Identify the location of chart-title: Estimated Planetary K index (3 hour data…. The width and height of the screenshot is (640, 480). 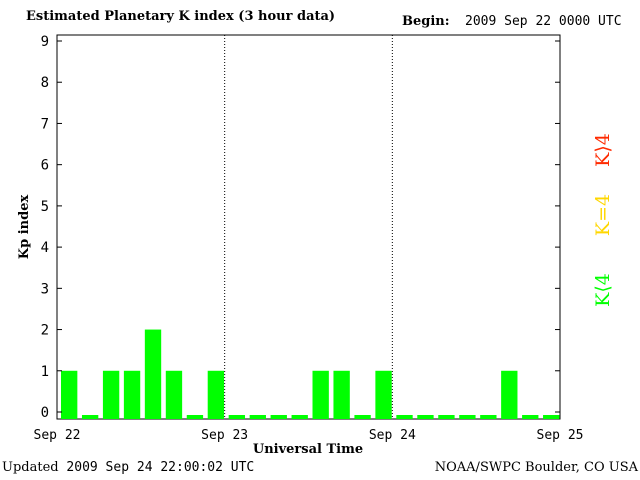
(181, 16).